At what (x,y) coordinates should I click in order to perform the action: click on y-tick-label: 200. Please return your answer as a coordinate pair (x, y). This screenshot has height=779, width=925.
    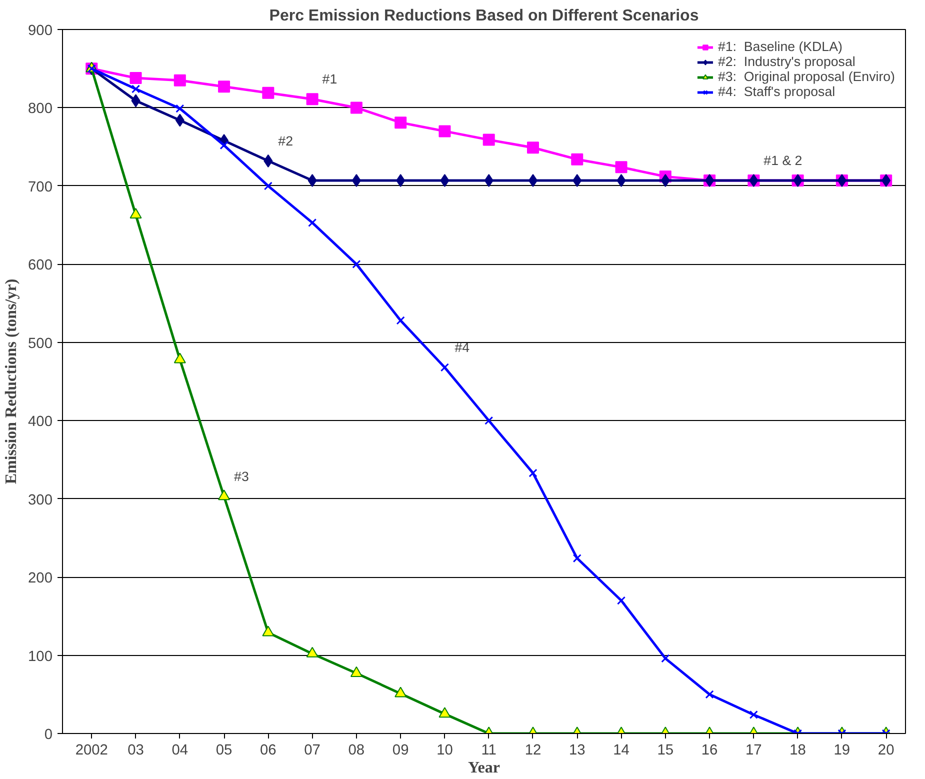
    Looking at the image, I should click on (40, 578).